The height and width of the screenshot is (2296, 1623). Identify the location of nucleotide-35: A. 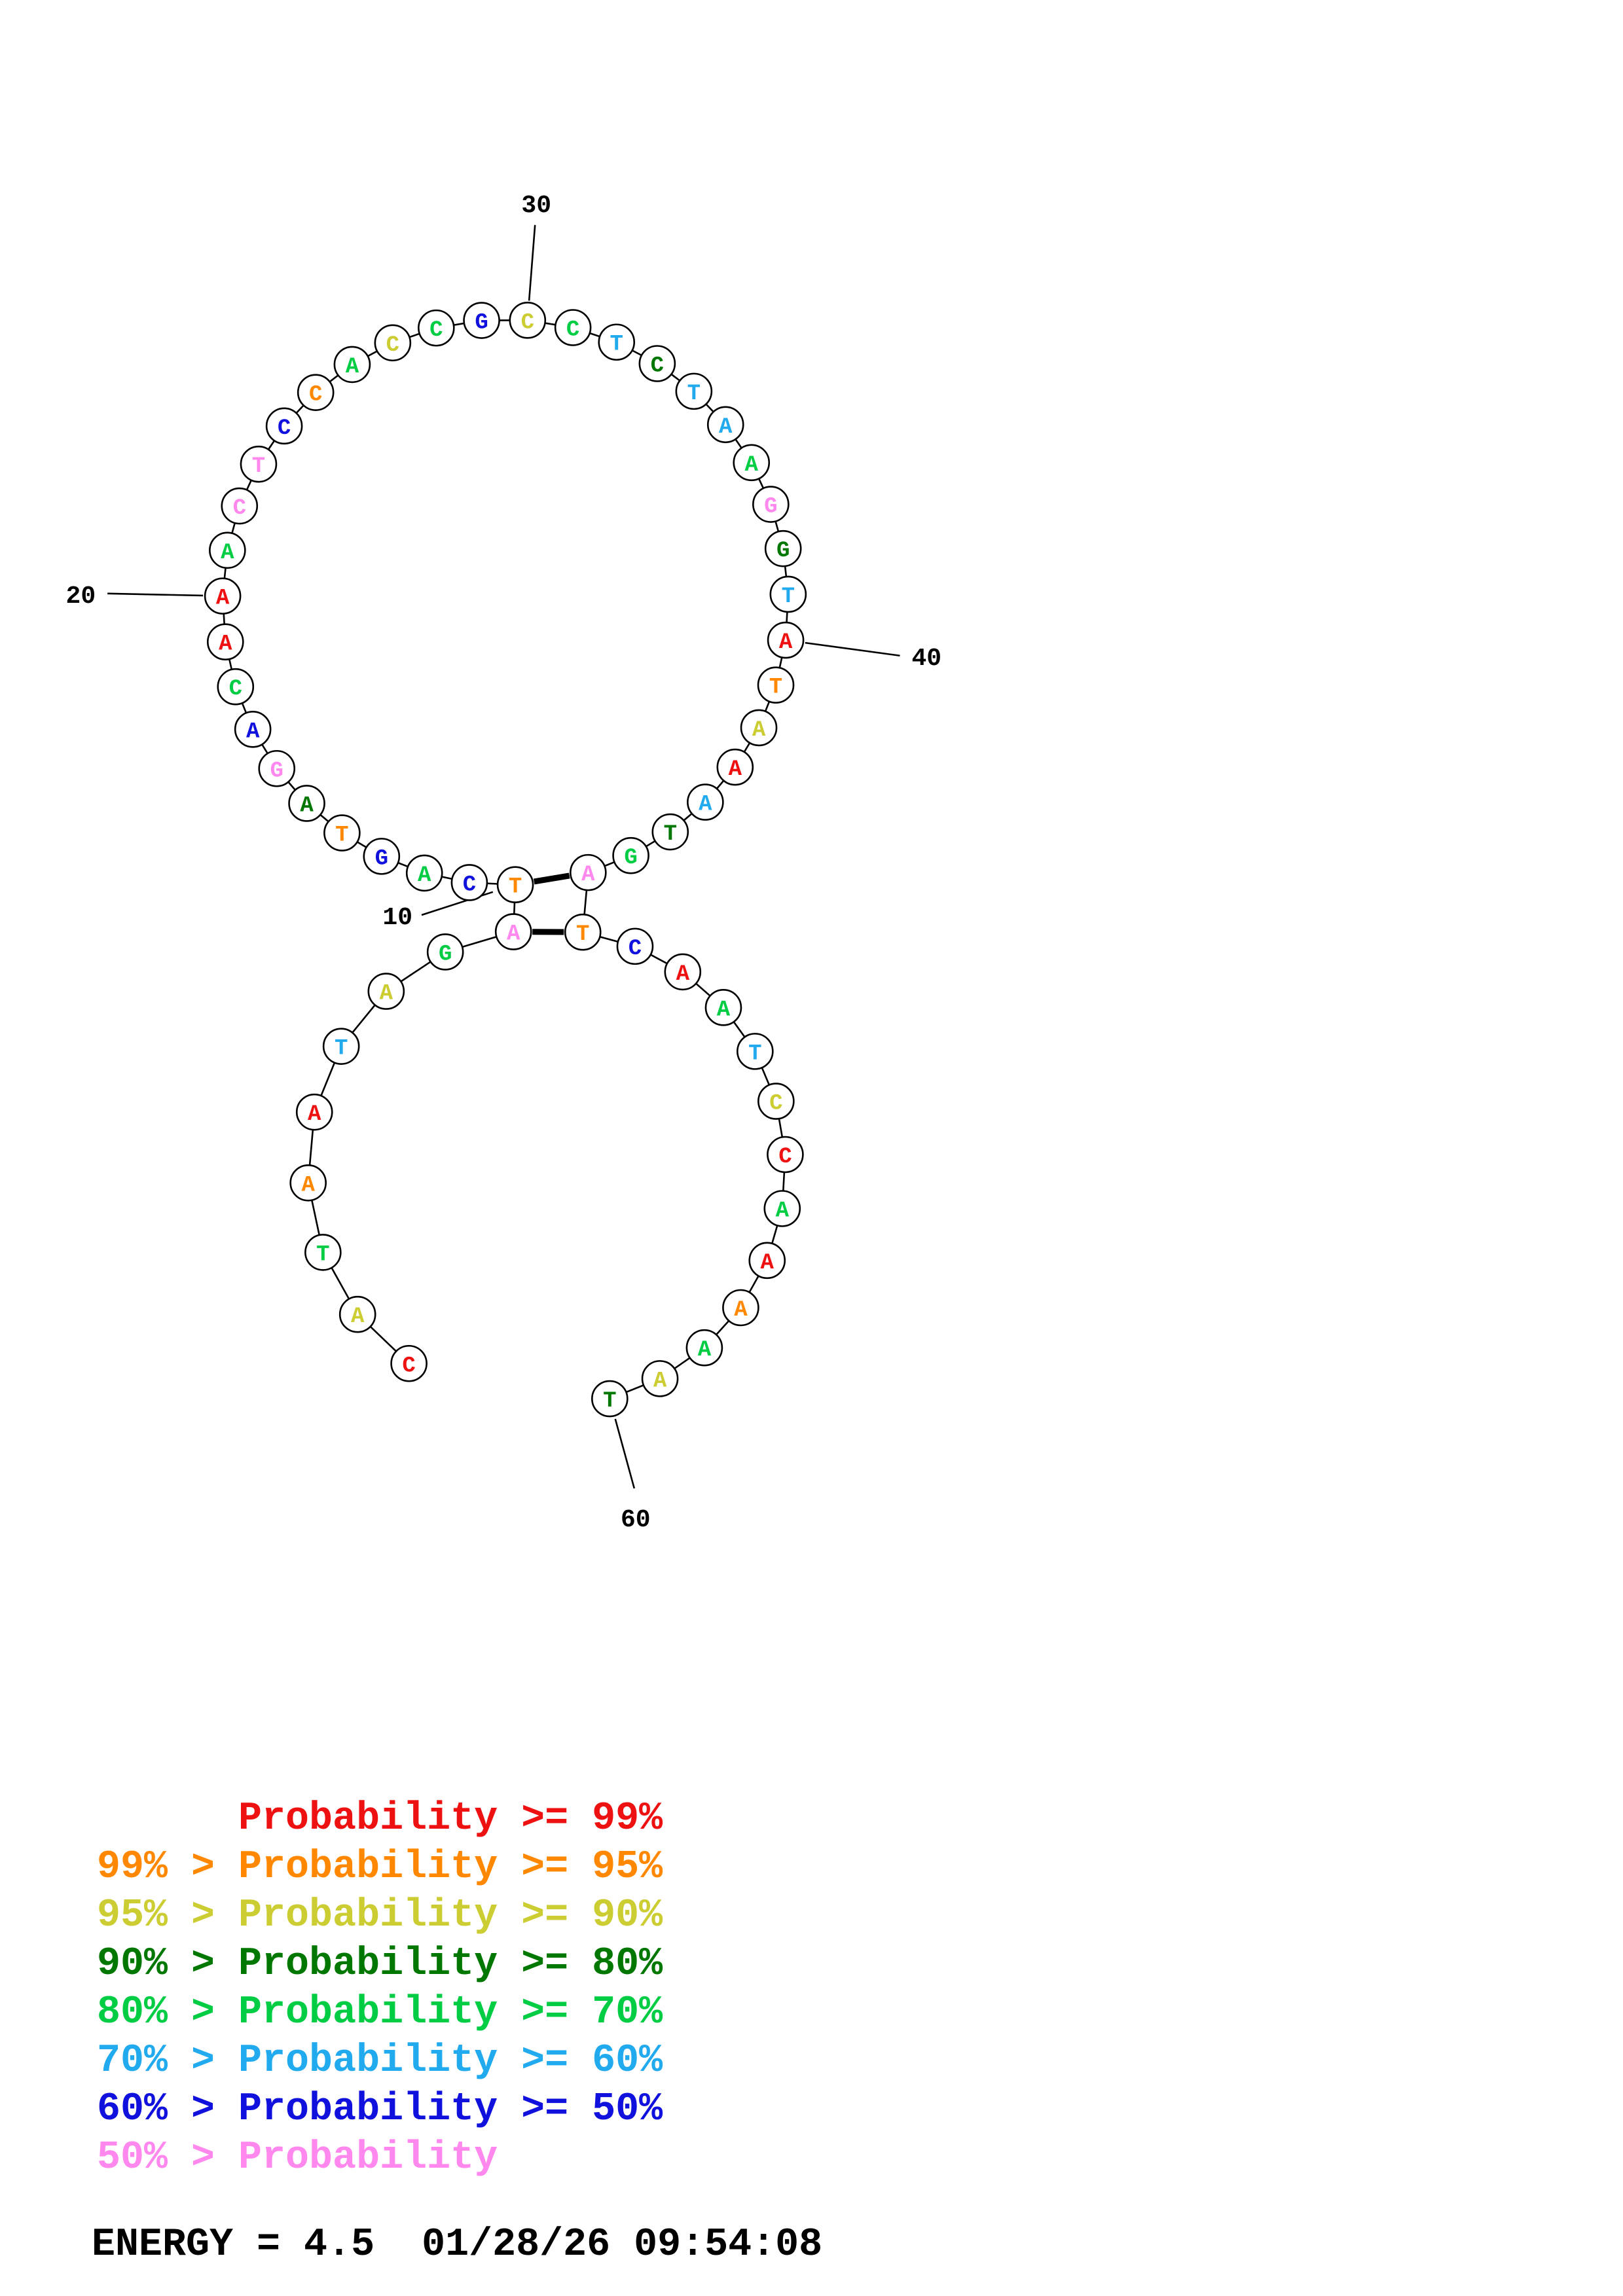
(725, 425).